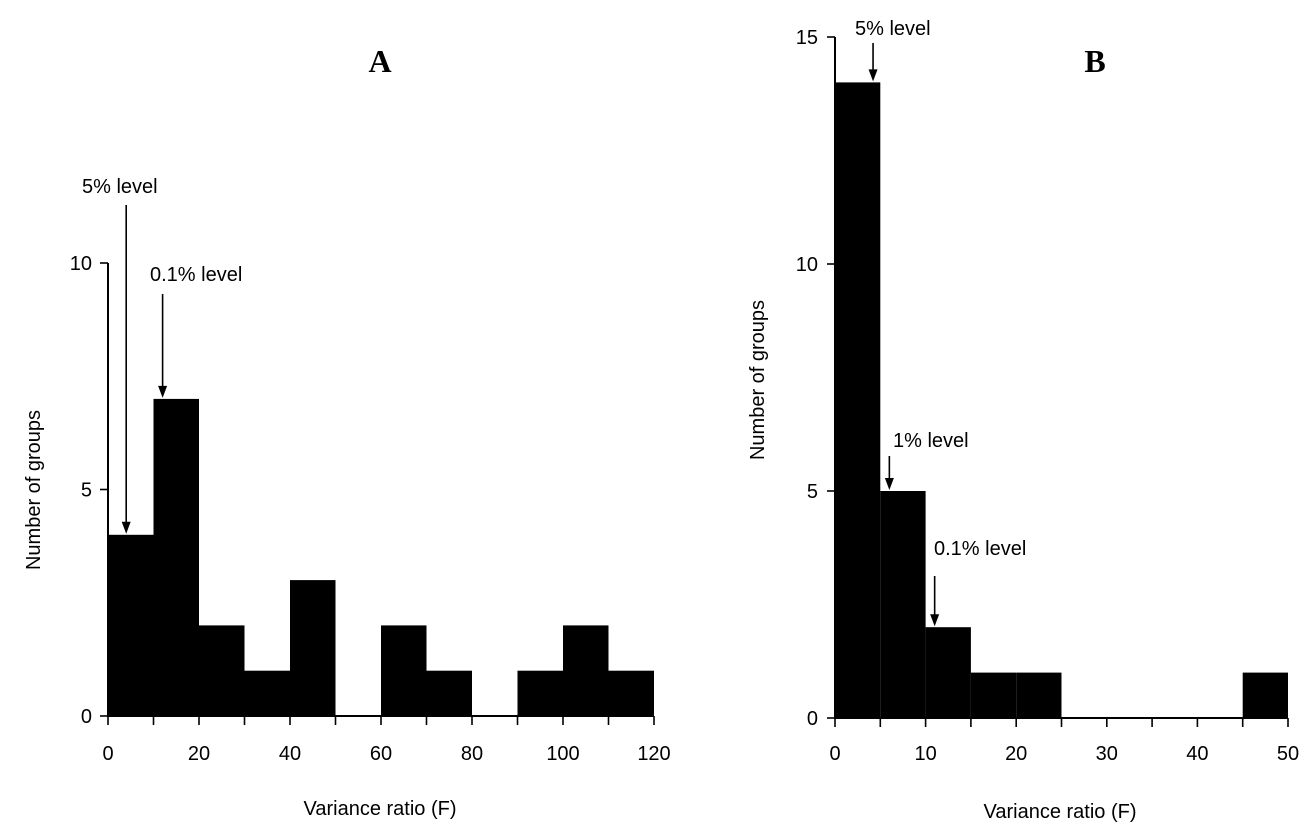 The image size is (1305, 824). What do you see at coordinates (1094, 61) in the screenshot?
I see `panel-b-letter: B` at bounding box center [1094, 61].